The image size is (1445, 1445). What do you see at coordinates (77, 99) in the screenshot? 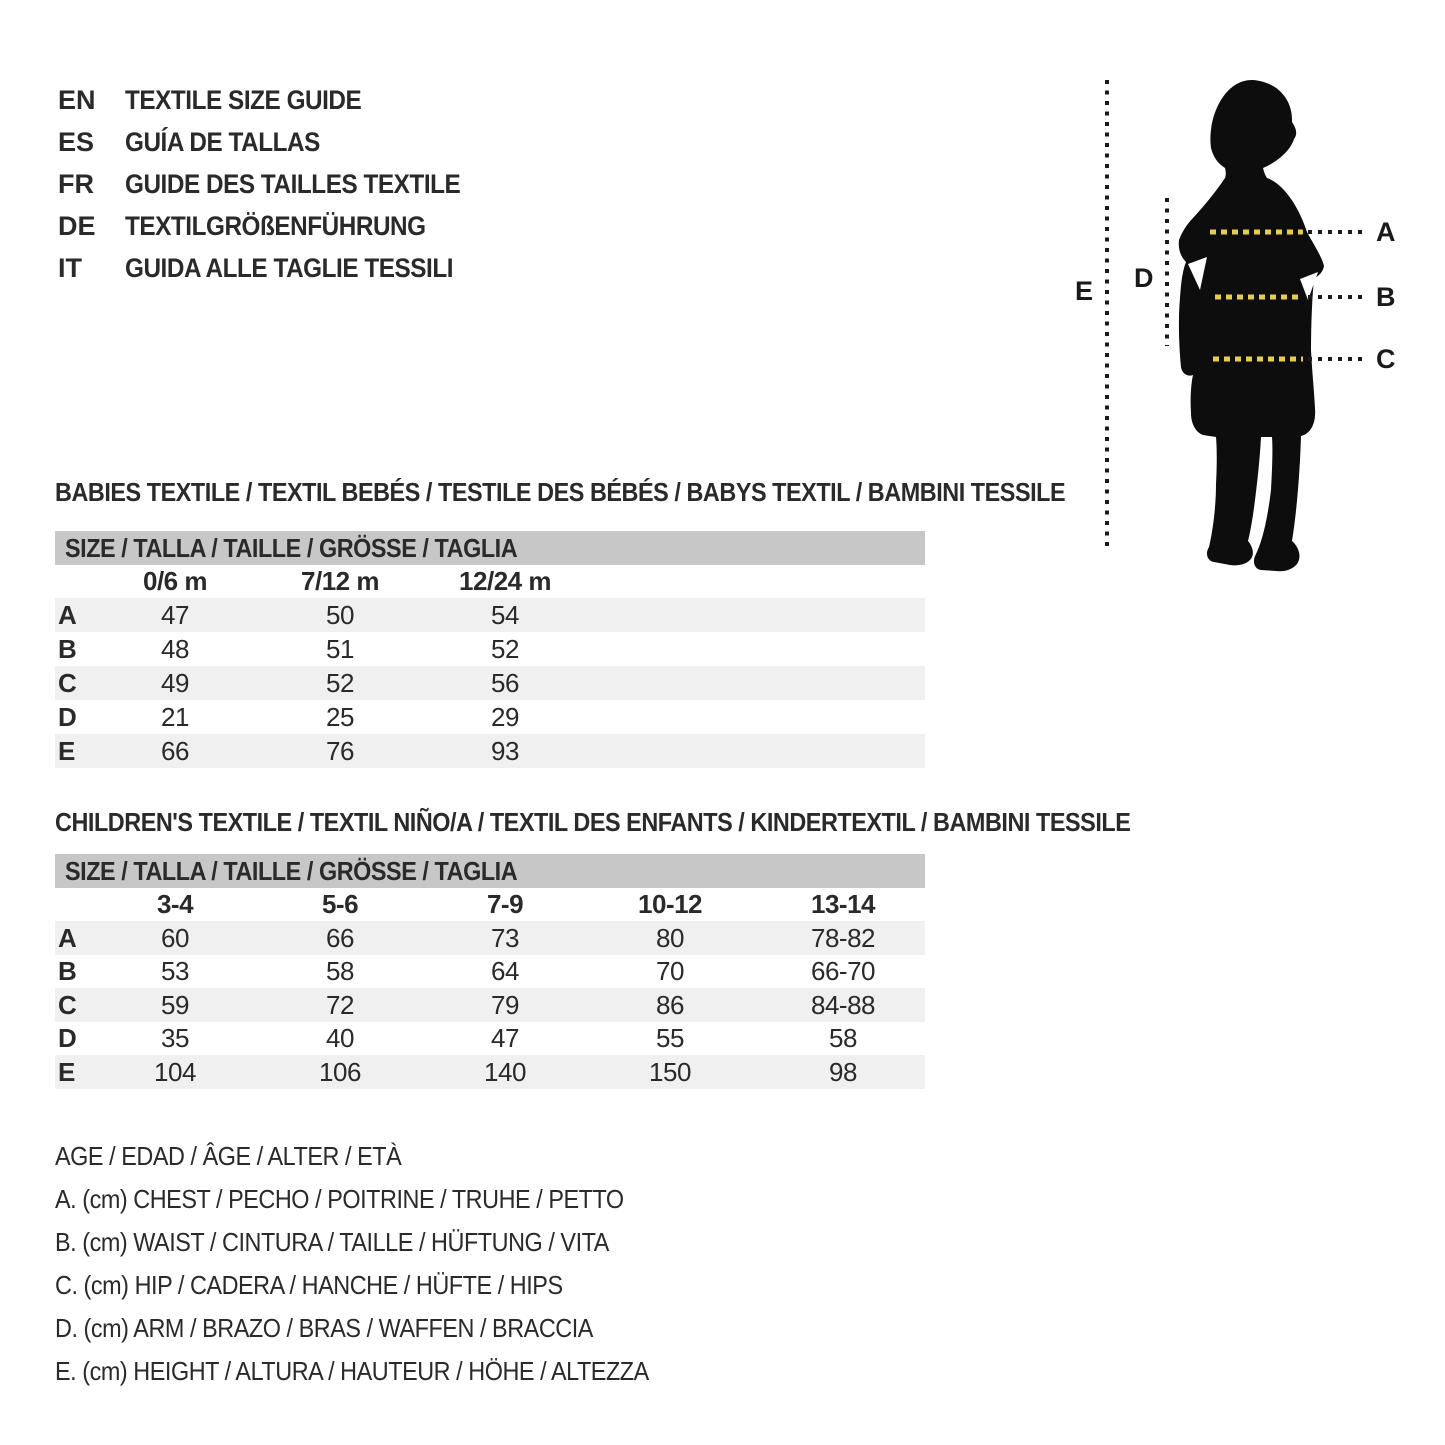
I see `language-code: EN` at bounding box center [77, 99].